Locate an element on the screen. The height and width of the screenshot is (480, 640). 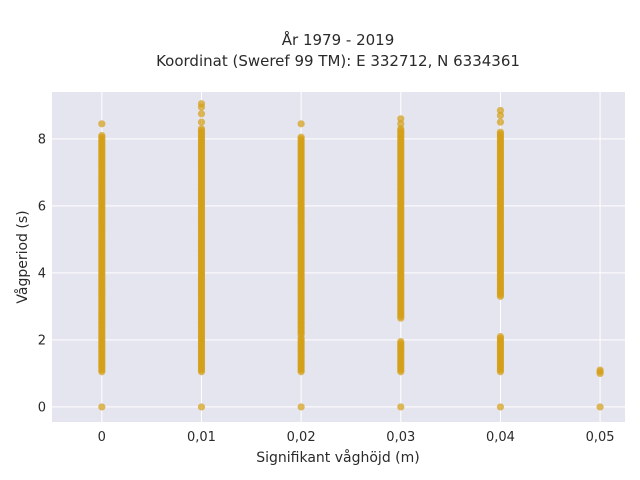
y-axis-label: Vågperiod (s) is located at coordinates (22, 256).